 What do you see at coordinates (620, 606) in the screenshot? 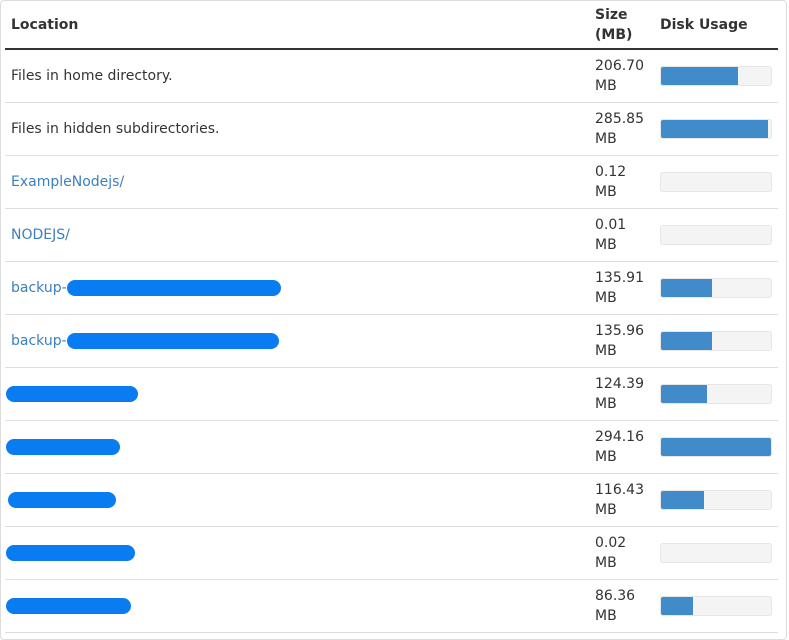
I see `size-cell: 86.36 MB` at bounding box center [620, 606].